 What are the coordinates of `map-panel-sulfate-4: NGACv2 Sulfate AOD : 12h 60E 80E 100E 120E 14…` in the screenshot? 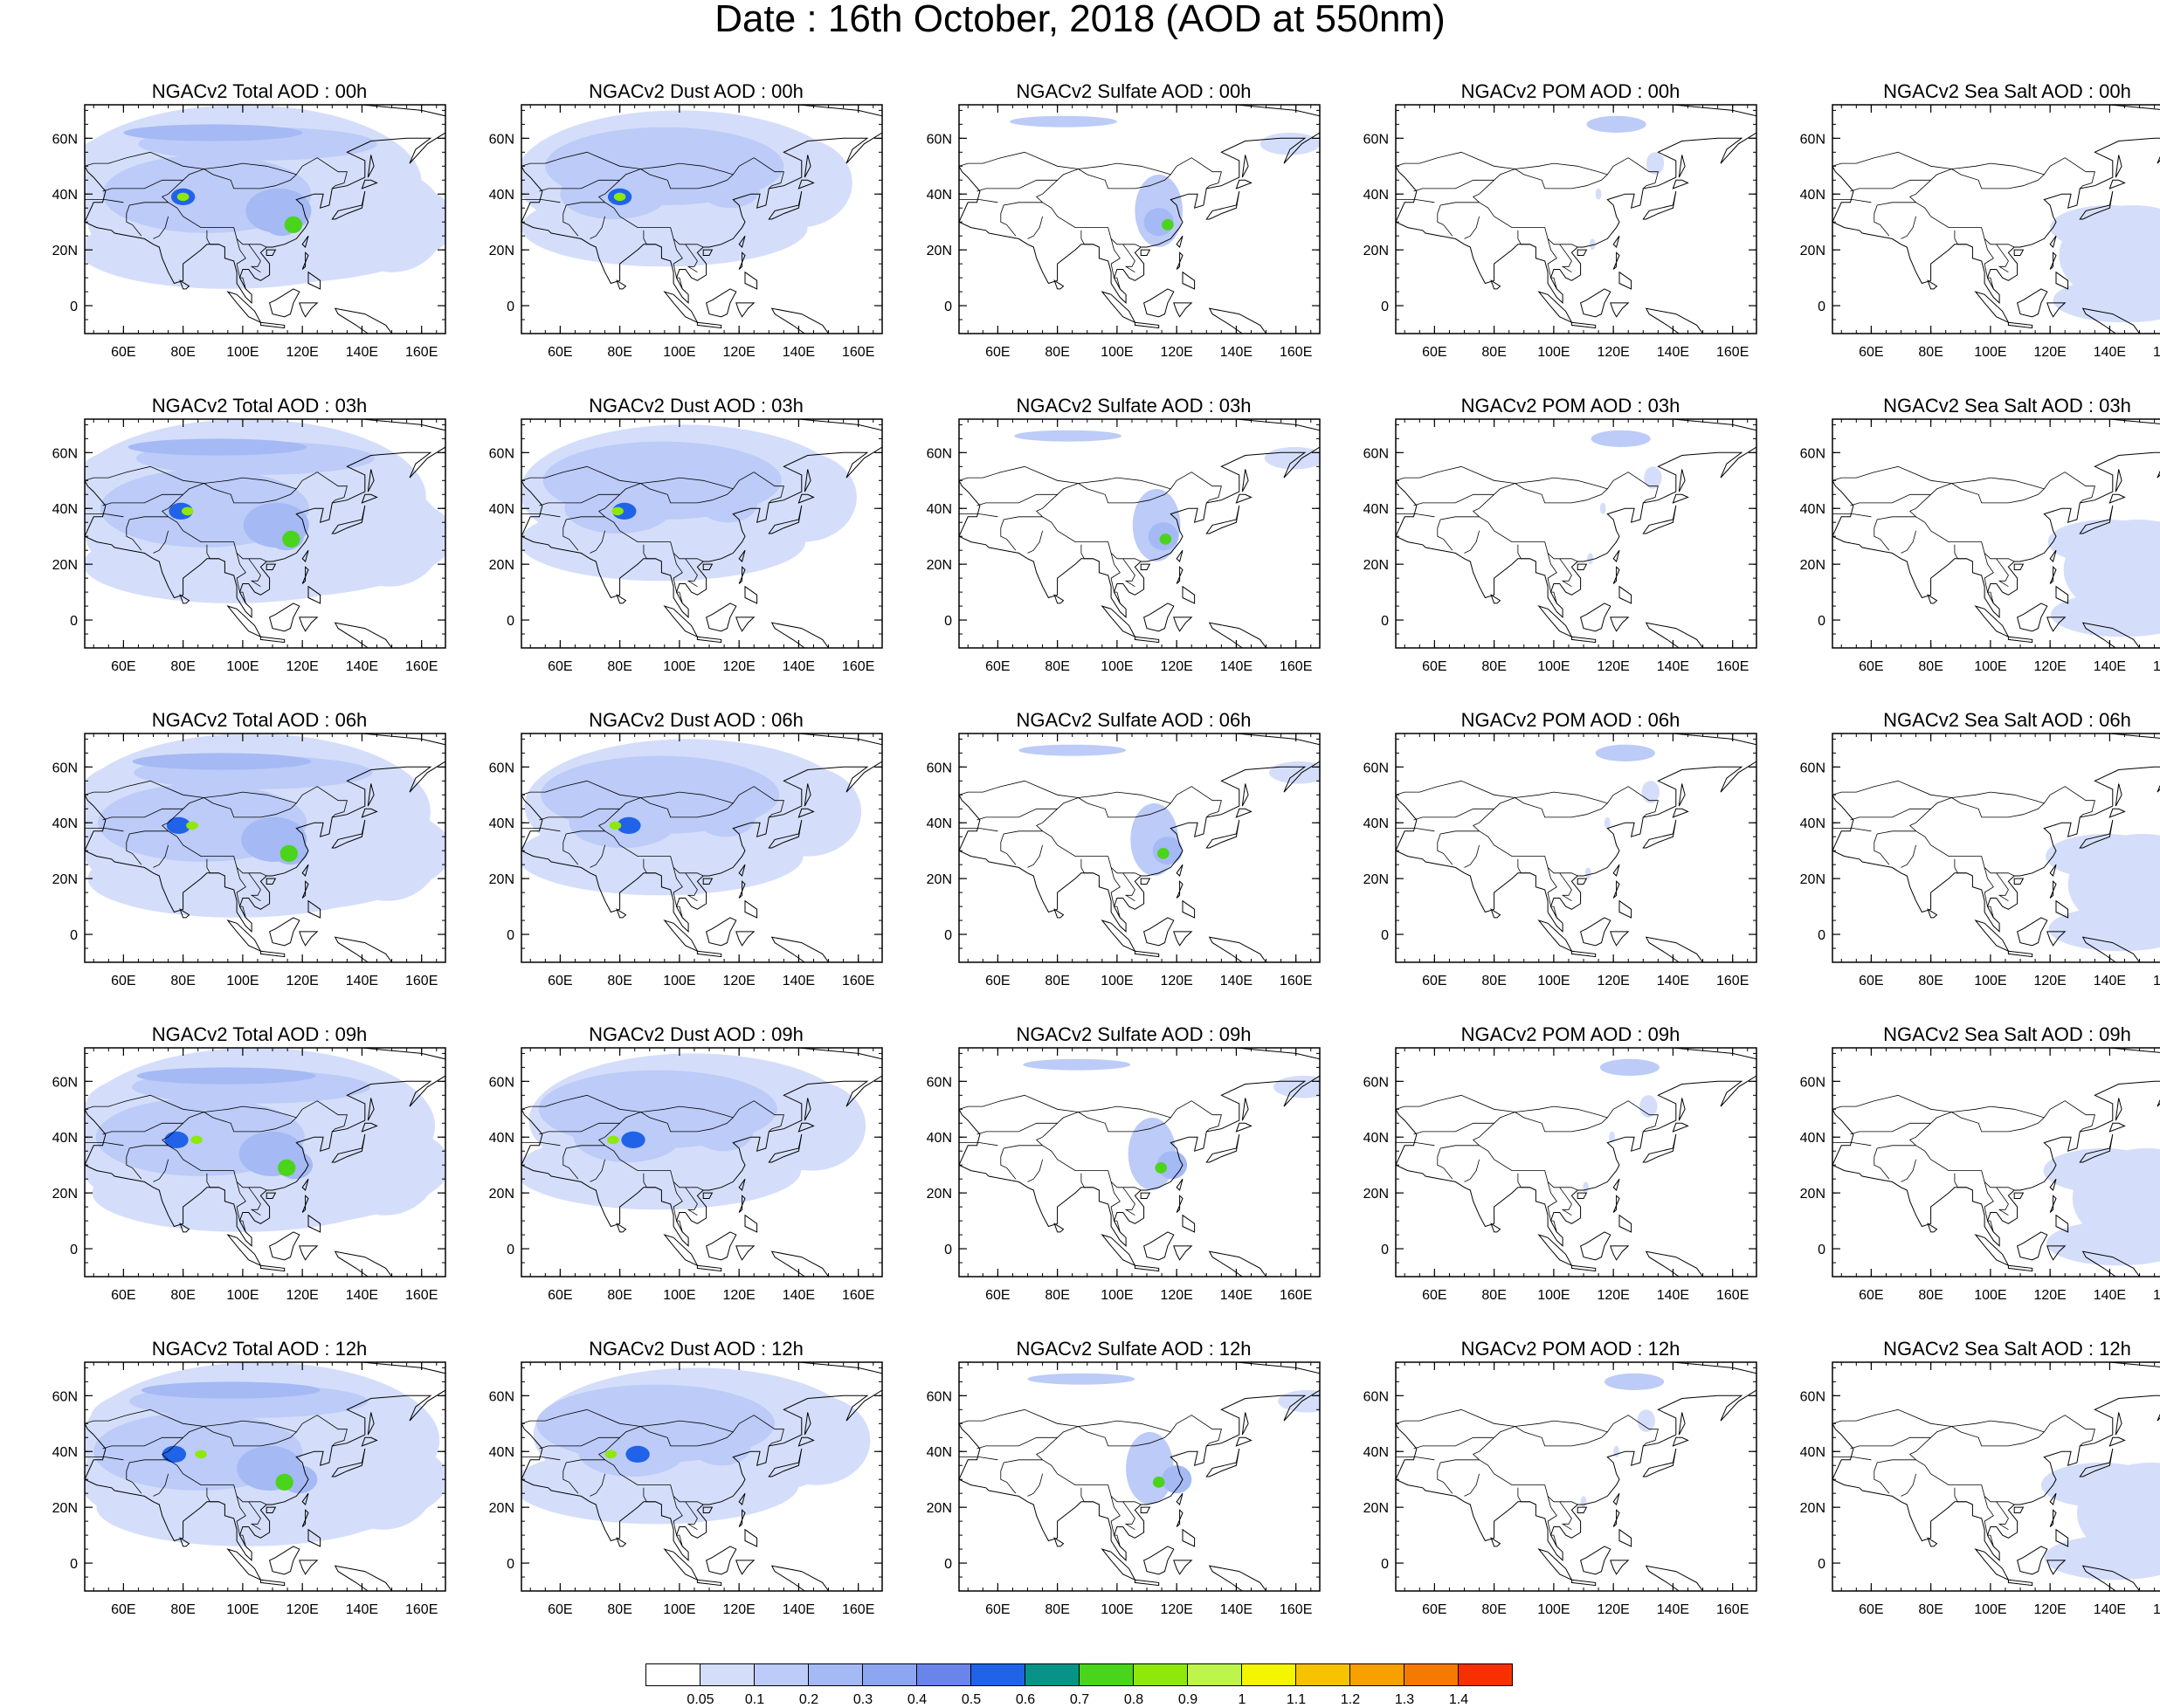 It's located at (1134, 1497).